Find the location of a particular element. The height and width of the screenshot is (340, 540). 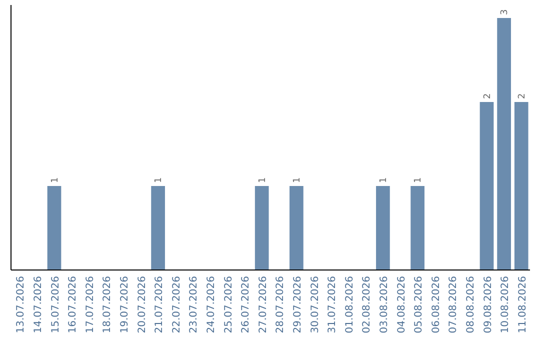

x-tick-label: 29.07.2026 is located at coordinates (298, 305).